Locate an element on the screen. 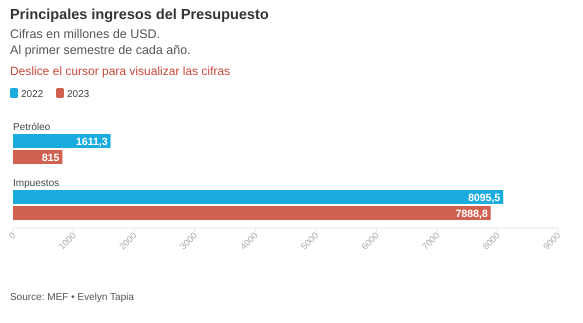 The image size is (583, 323). chart-subtitle: Cifras en millones de USD. Al primer semestre de cada año. is located at coordinates (100, 42).